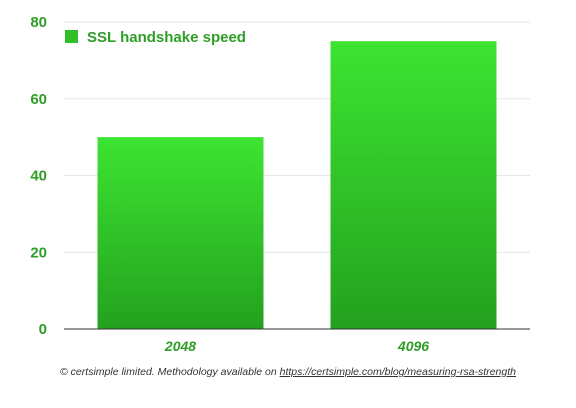  Describe the element at coordinates (180, 346) in the screenshot. I see `x-tick-label: 2048` at that location.